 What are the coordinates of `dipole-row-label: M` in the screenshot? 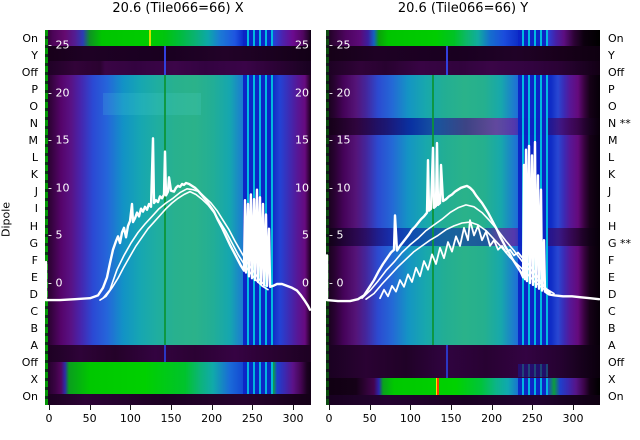 It's located at (33, 141).